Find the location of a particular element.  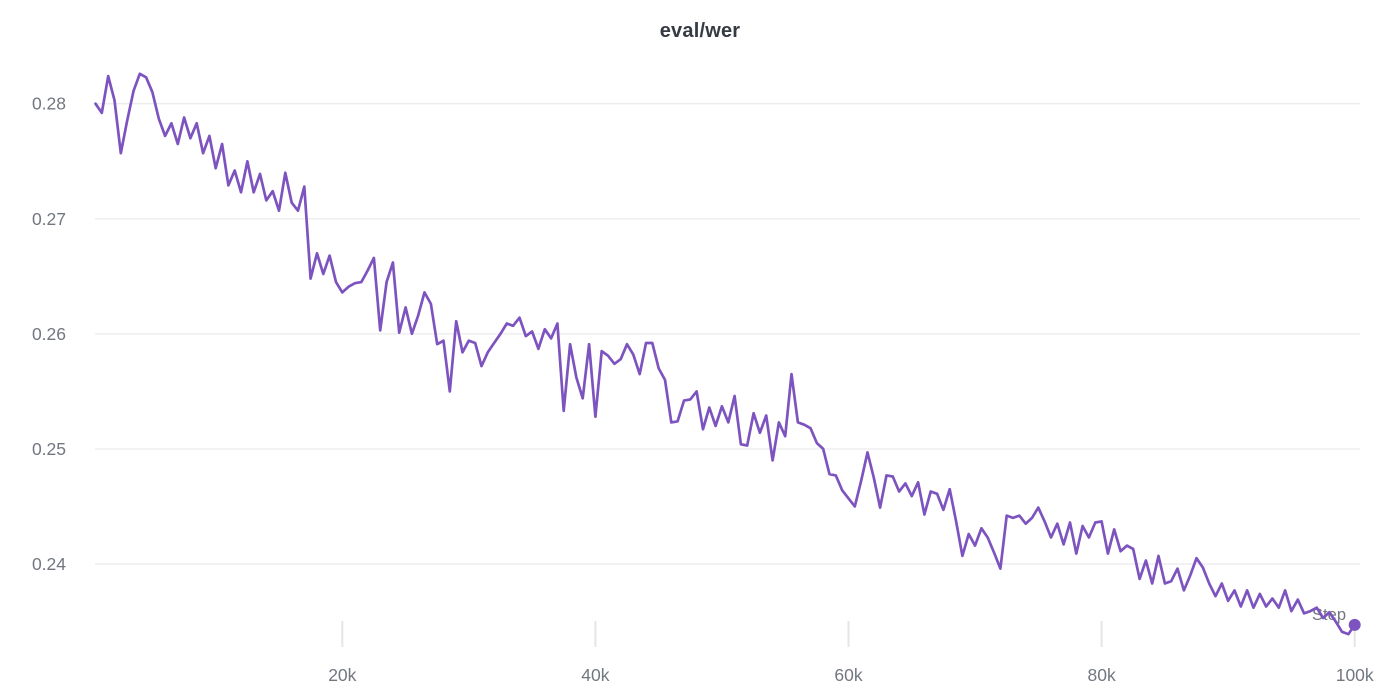

x-axis-title: Step is located at coordinates (1329, 615).